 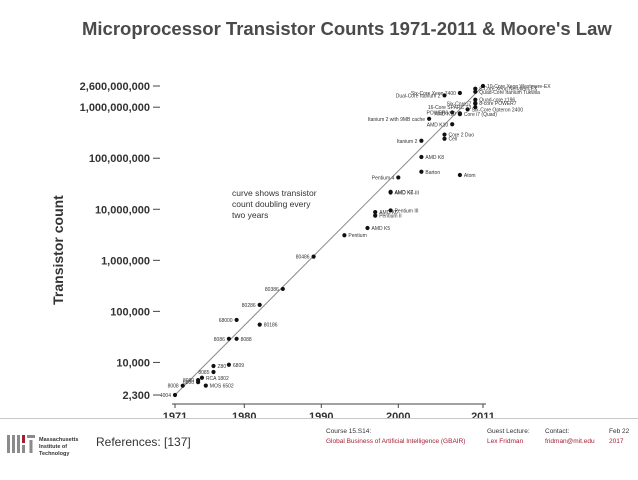 I want to click on course-label: Course 15.S14:, so click(x=349, y=431).